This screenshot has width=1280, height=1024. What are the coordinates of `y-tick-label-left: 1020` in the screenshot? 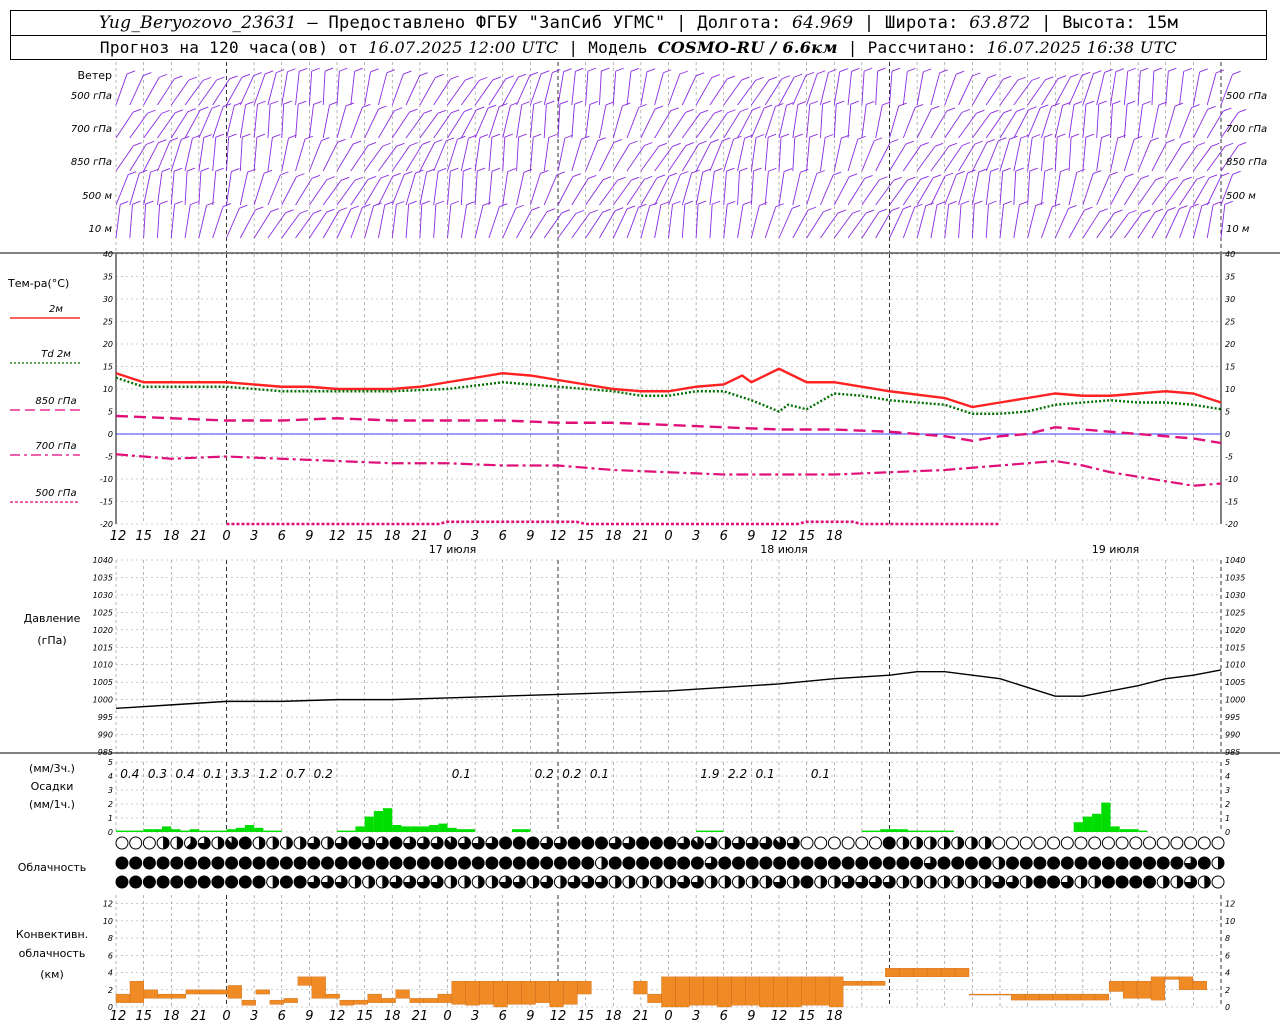 It's located at (103, 630).